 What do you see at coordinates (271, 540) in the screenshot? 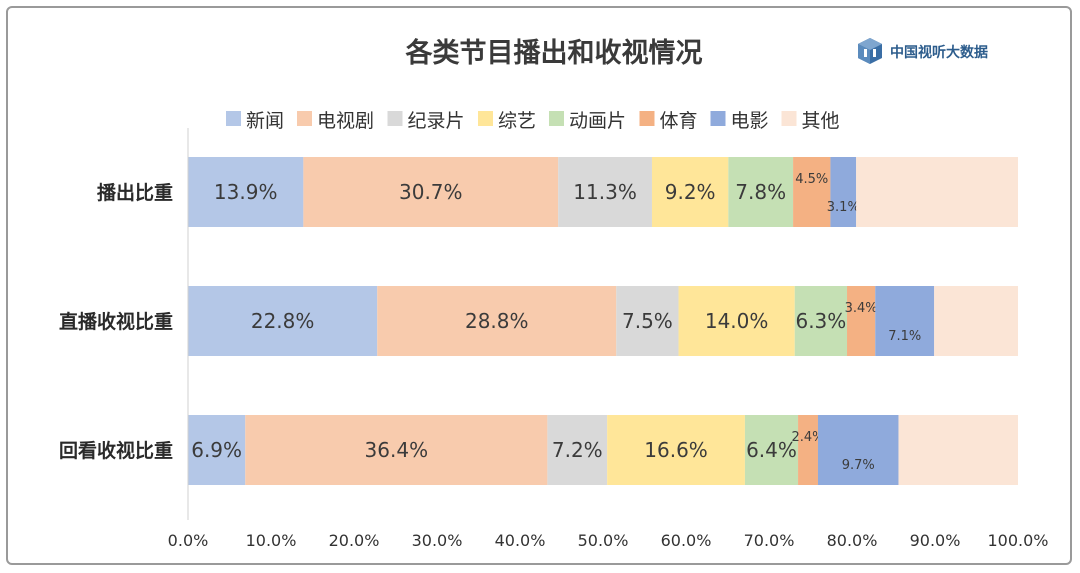
I see `x-tick-label: 10.0%` at bounding box center [271, 540].